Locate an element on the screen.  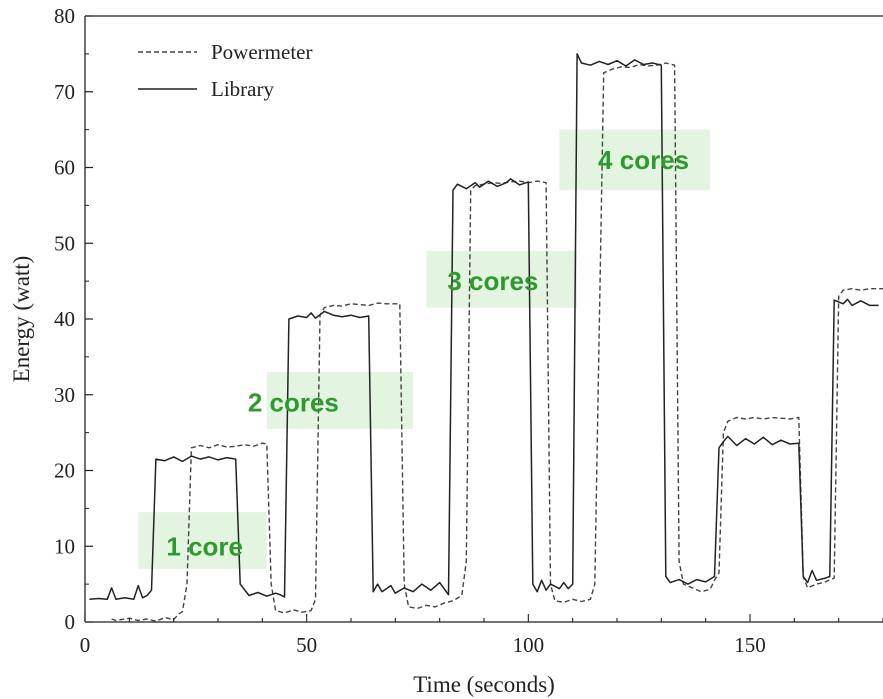
annotation-label-3: 3 cores is located at coordinates (492, 281).